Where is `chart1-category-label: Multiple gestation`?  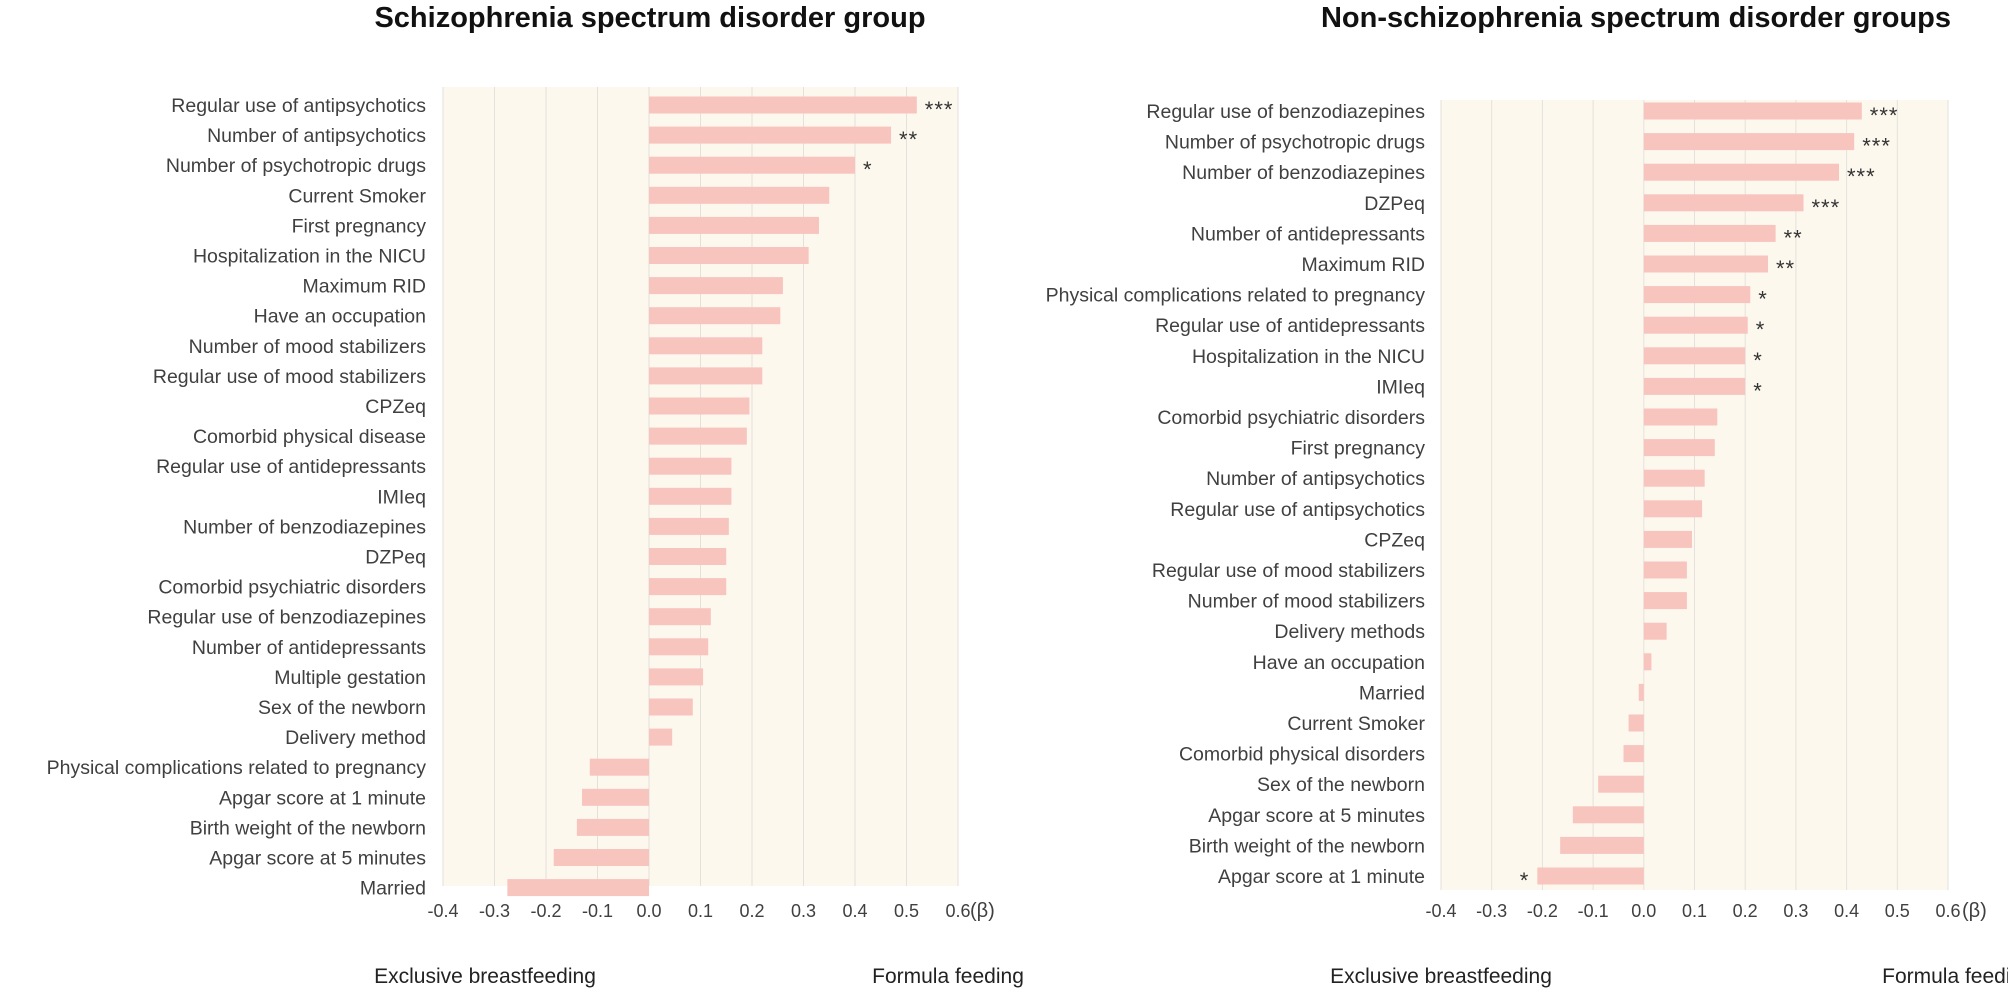 chart1-category-label: Multiple gestation is located at coordinates (350, 678).